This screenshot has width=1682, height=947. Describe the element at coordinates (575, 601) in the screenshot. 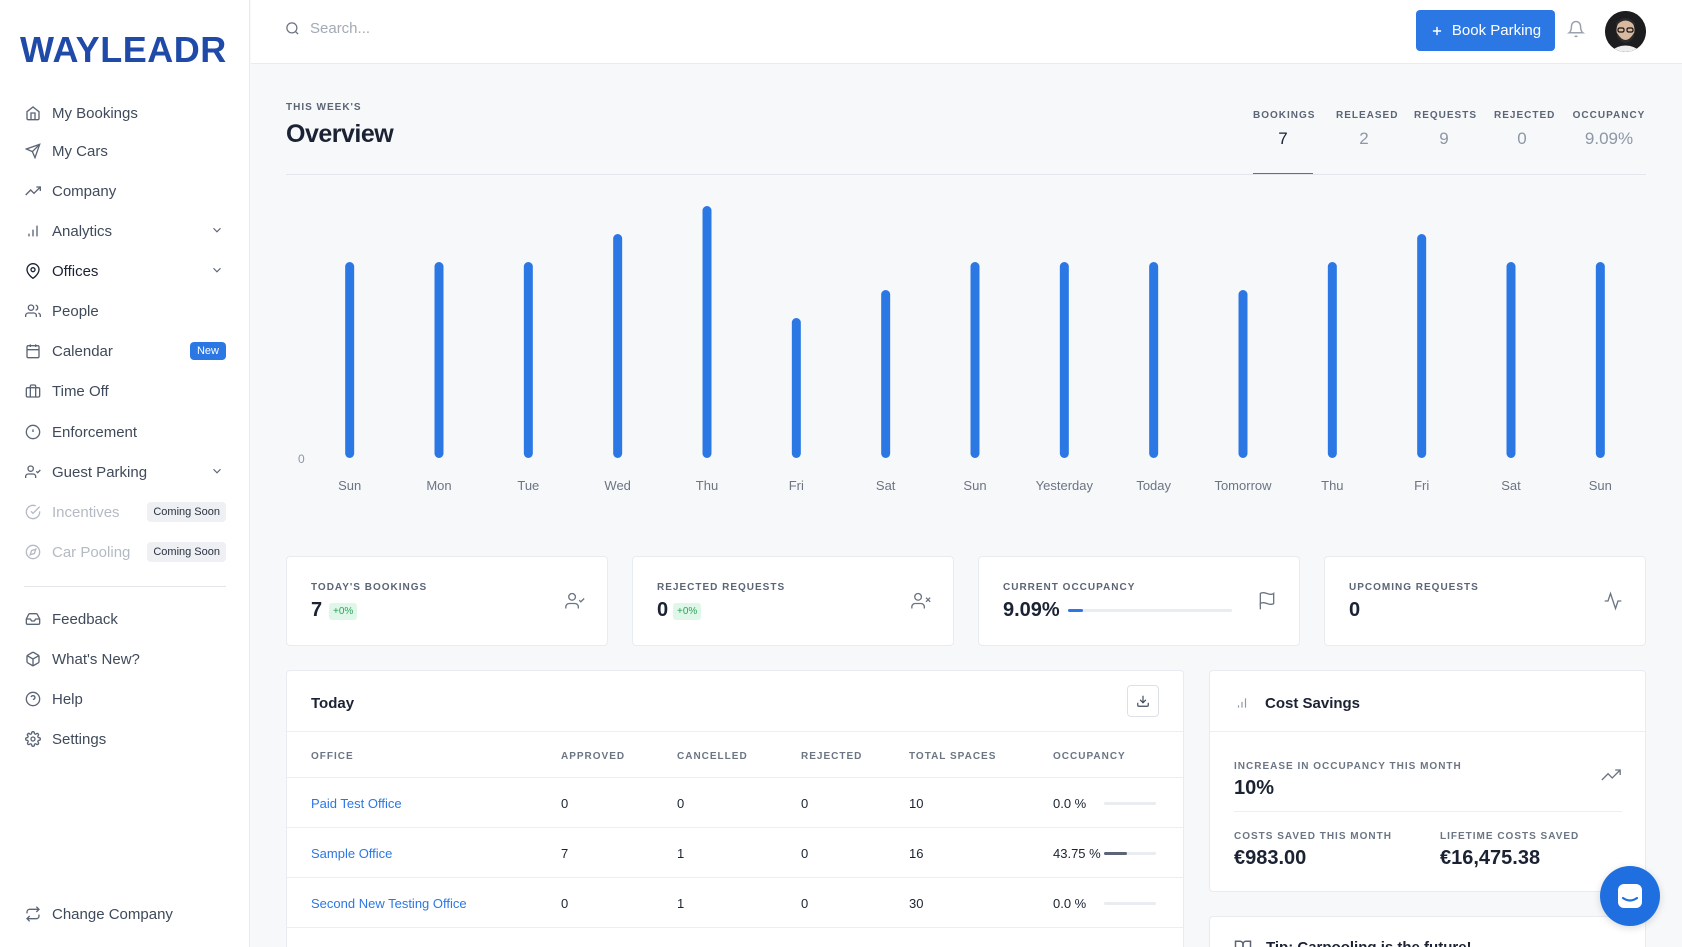

I see `user-check-icon` at that location.